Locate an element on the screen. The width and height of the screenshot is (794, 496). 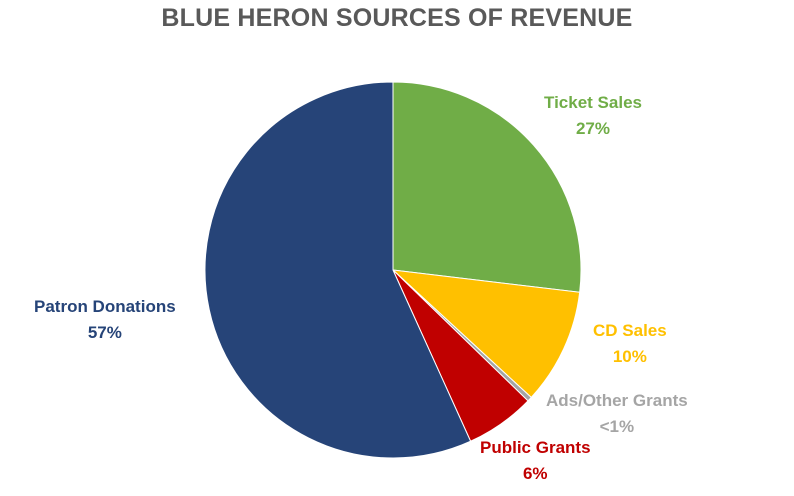
label-name: Public Grants is located at coordinates (535, 447).